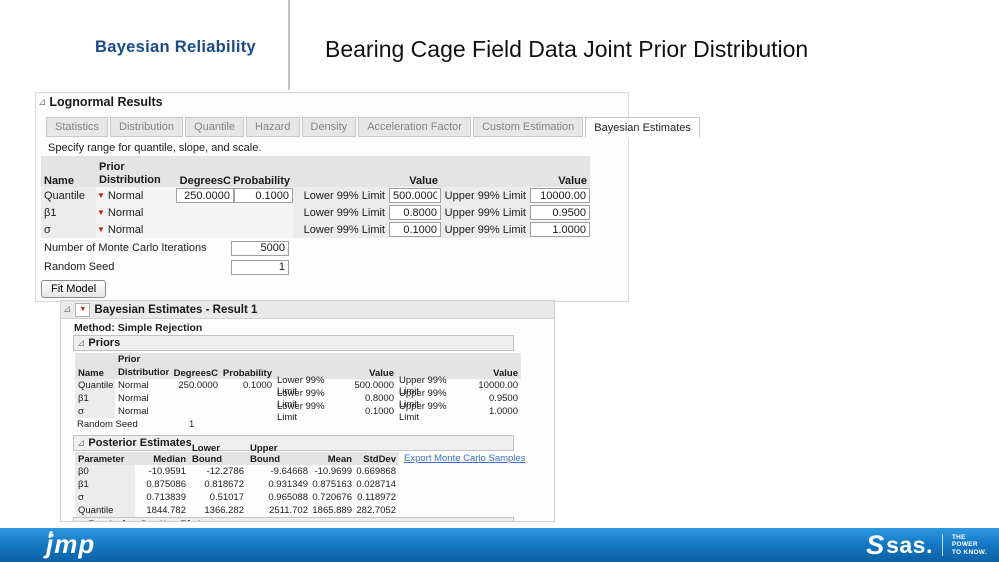 The height and width of the screenshot is (562, 999). Describe the element at coordinates (260, 267) in the screenshot. I see `random-seed-input` at that location.